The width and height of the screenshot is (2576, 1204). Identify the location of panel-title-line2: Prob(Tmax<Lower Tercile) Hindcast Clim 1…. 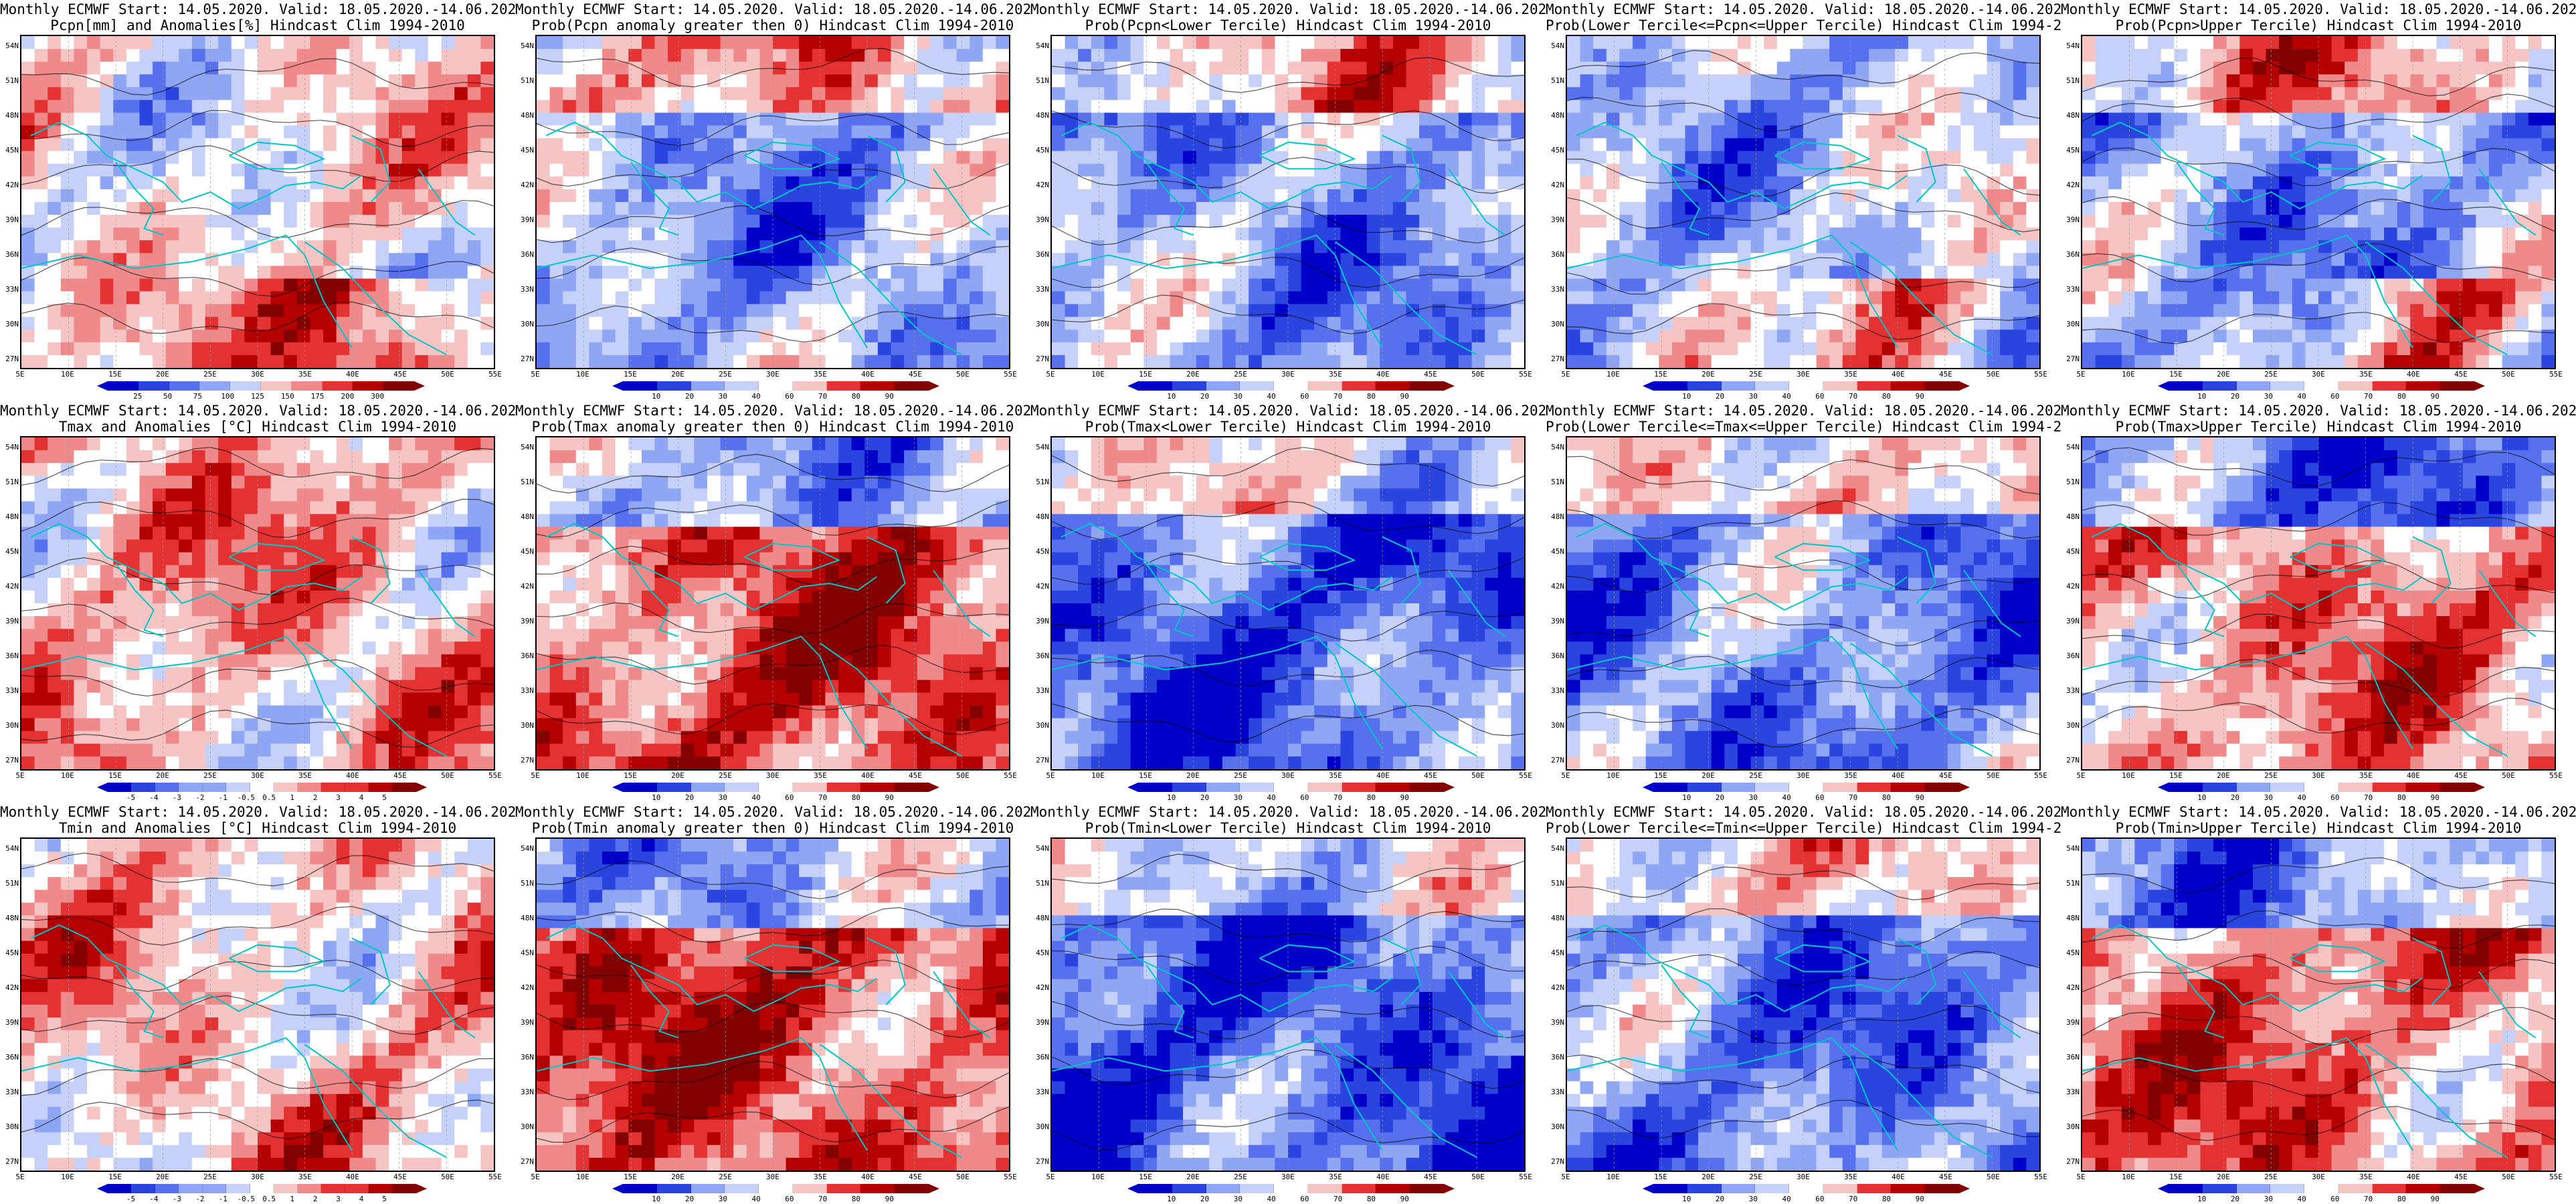
(1288, 427).